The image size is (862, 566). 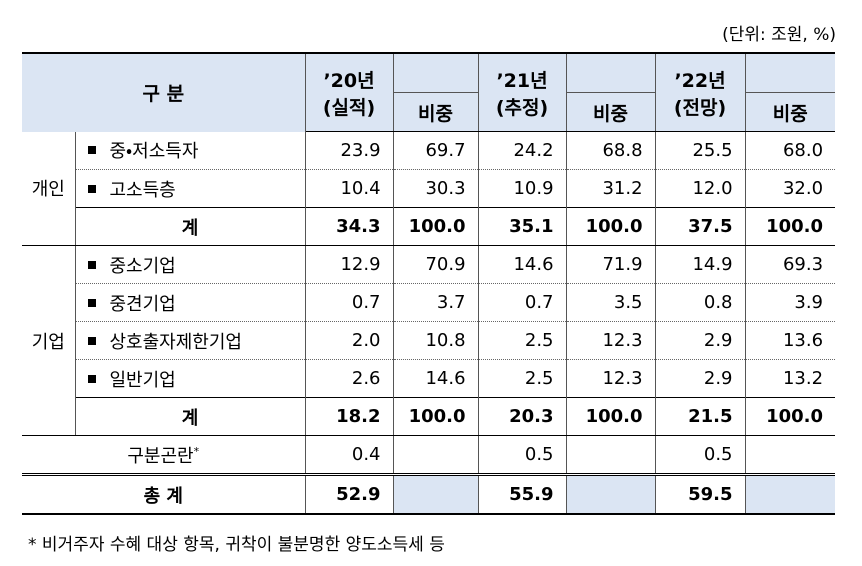 I want to click on total-value: 52.9, so click(x=349, y=494).